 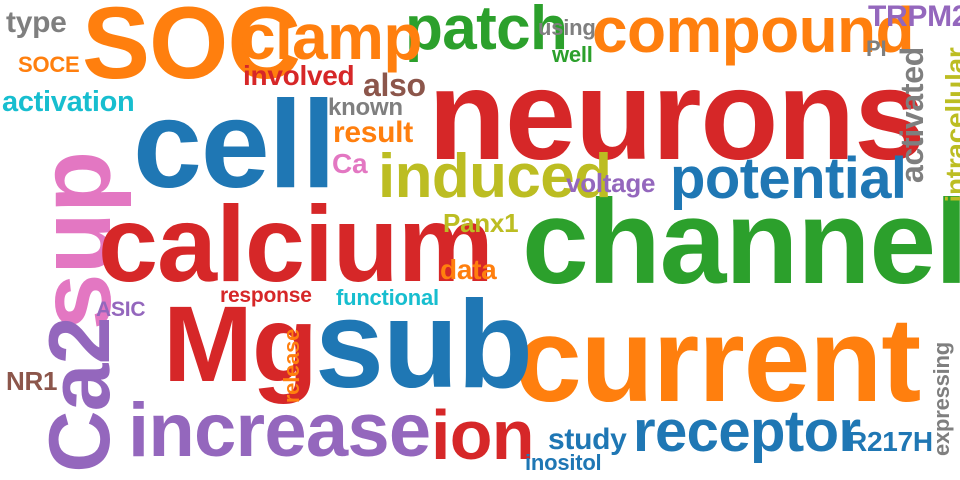 What do you see at coordinates (611, 183) in the screenshot?
I see `word-voltage: voltage` at bounding box center [611, 183].